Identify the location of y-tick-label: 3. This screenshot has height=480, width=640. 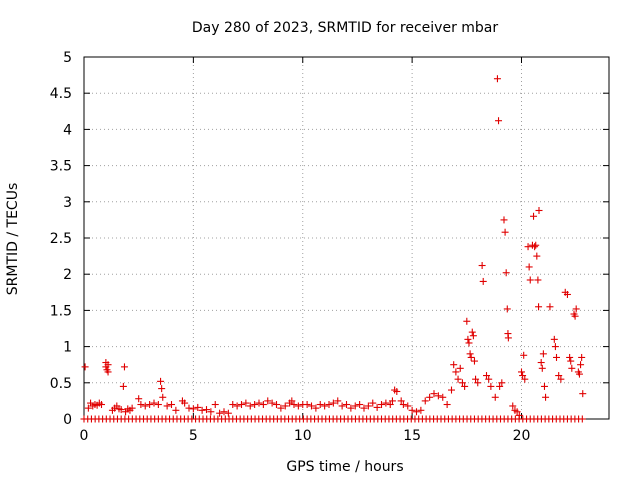
(67, 203).